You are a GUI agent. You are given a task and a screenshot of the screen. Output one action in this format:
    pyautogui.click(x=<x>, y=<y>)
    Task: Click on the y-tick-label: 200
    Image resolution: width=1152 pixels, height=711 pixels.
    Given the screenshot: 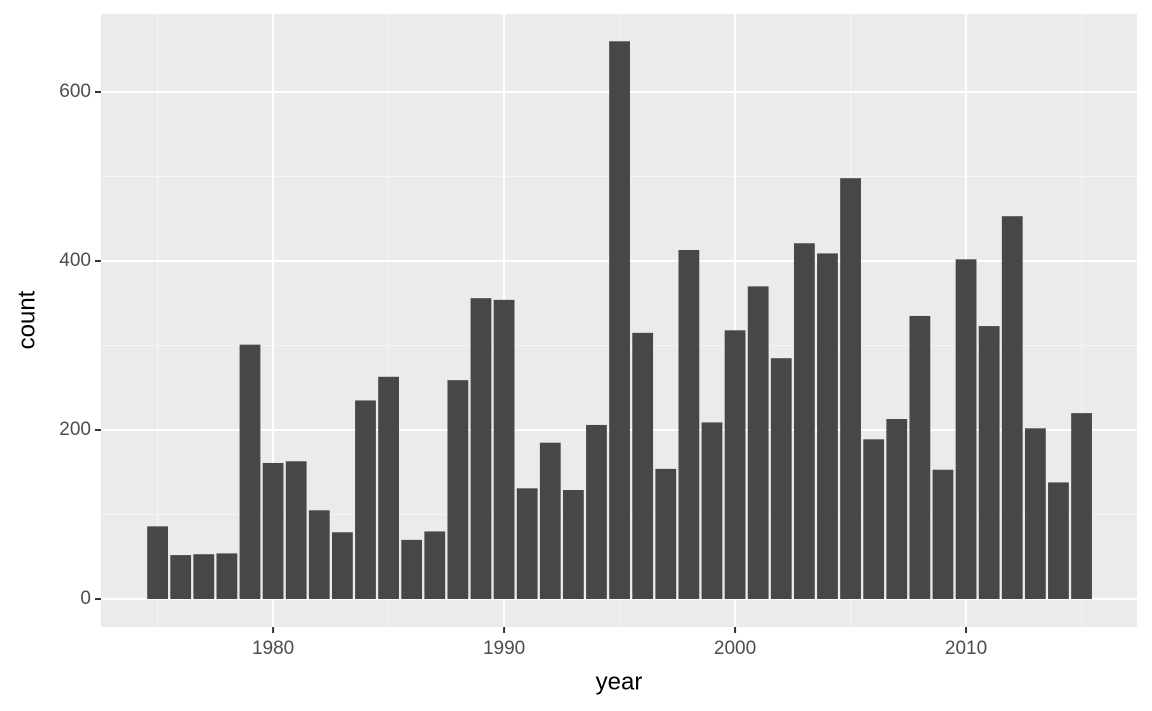 What is the action you would take?
    pyautogui.click(x=75, y=429)
    